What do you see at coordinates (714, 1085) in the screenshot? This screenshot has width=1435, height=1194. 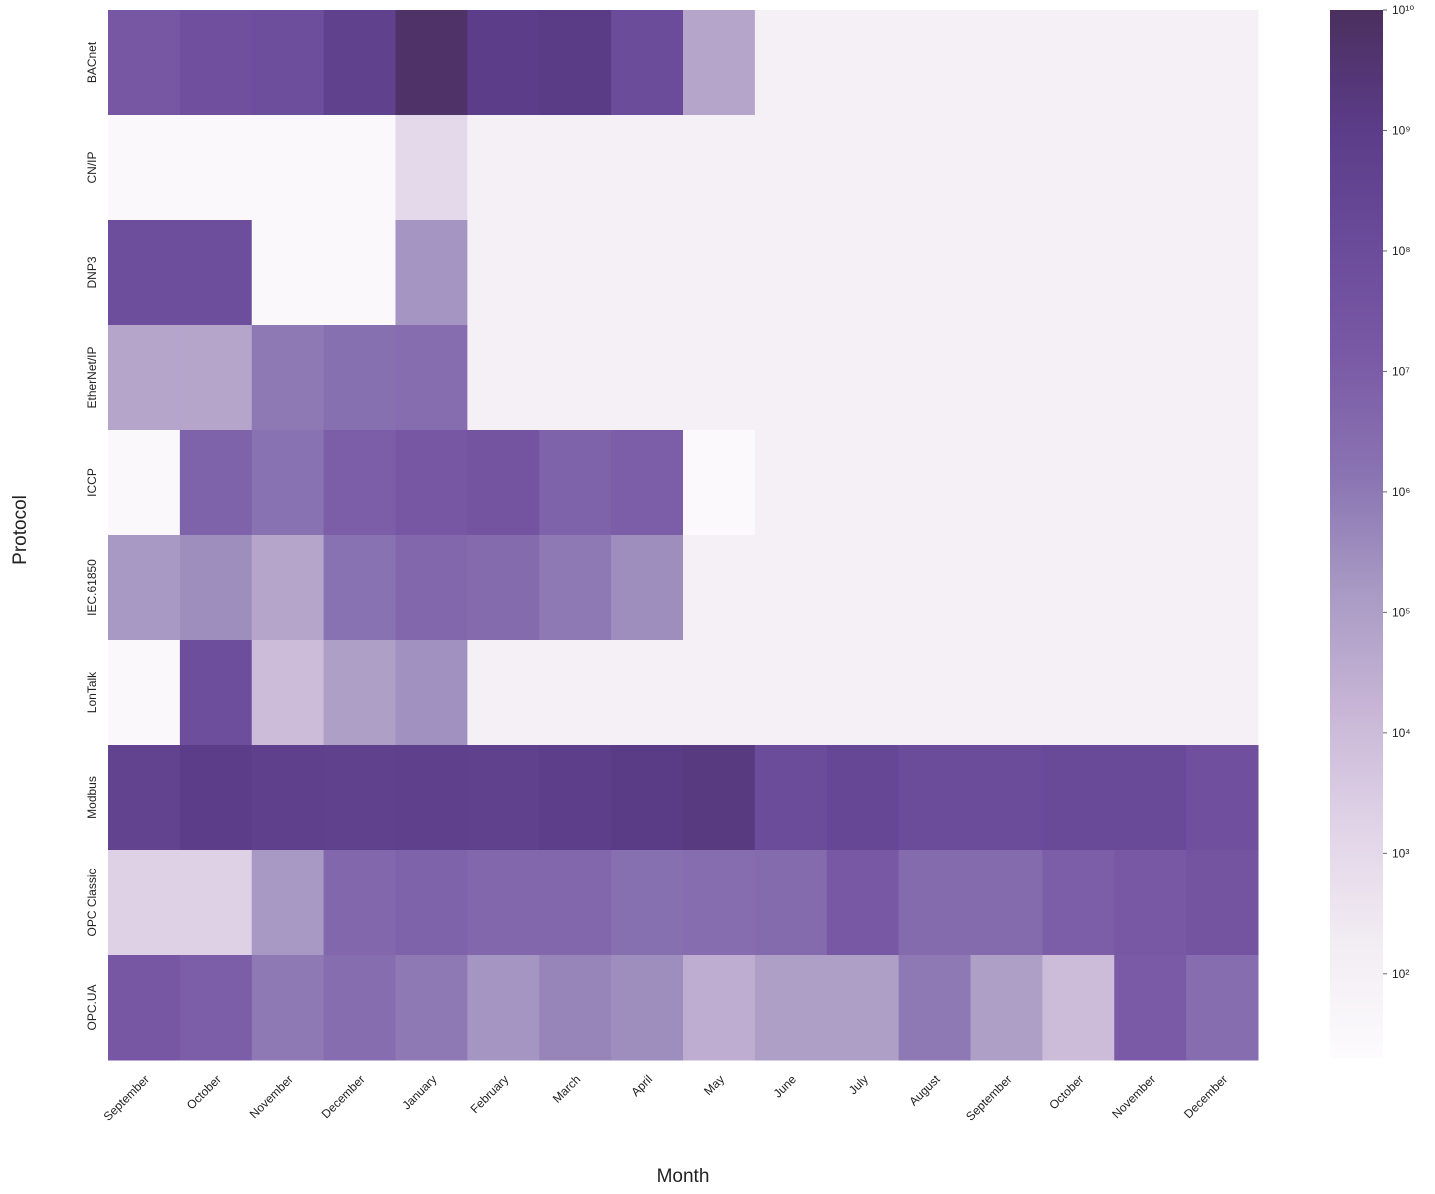 I see `x-tick-label: May` at bounding box center [714, 1085].